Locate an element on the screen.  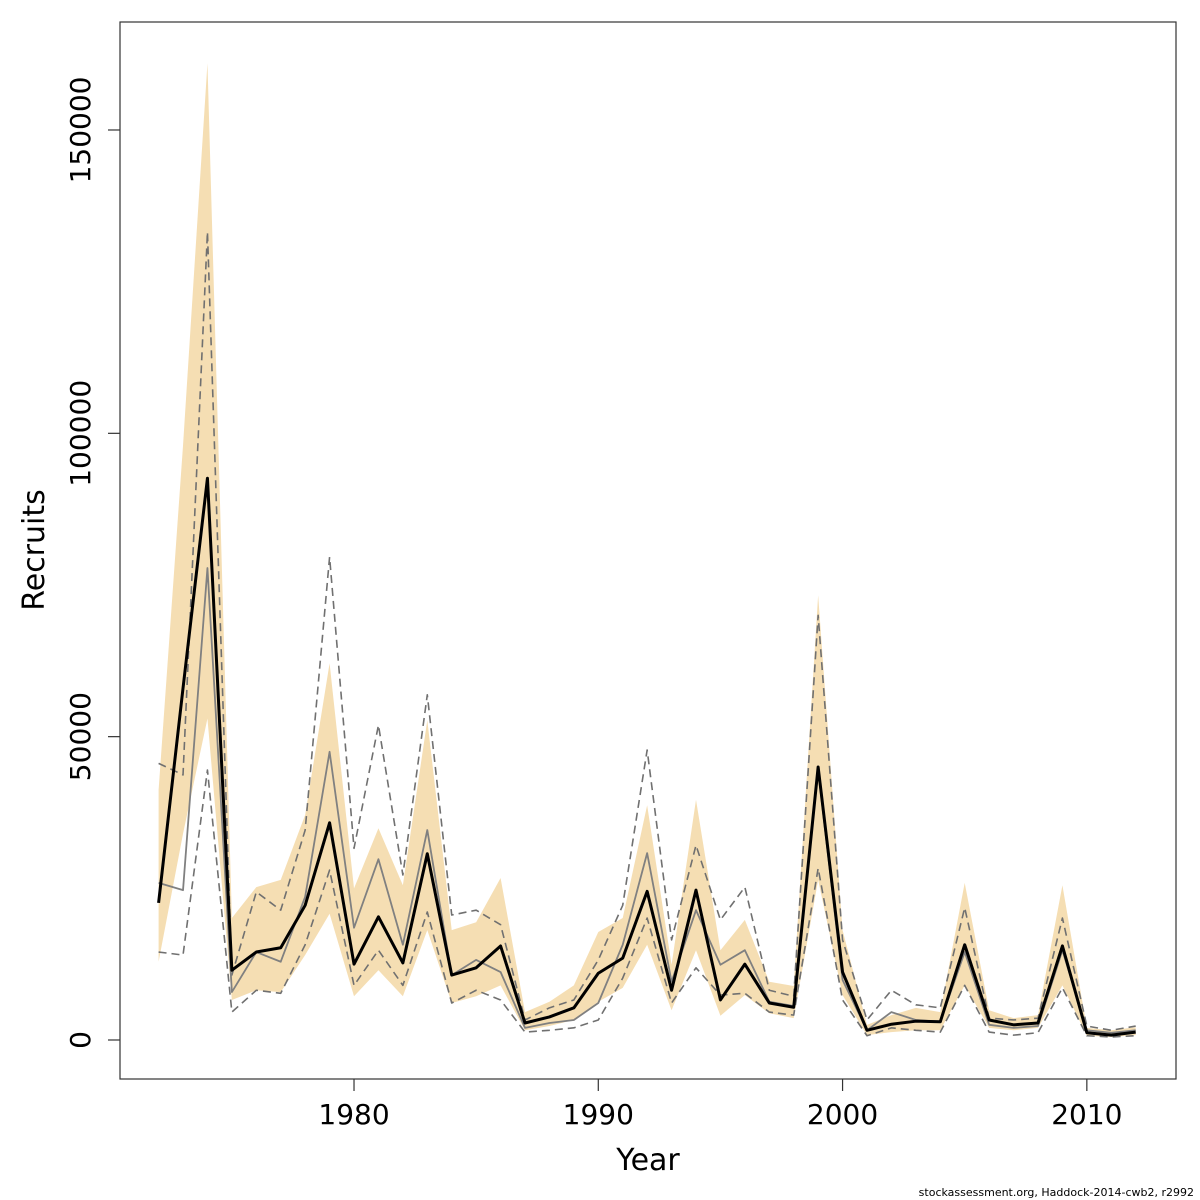
y-tick-label: 100000 is located at coordinates (80, 433).